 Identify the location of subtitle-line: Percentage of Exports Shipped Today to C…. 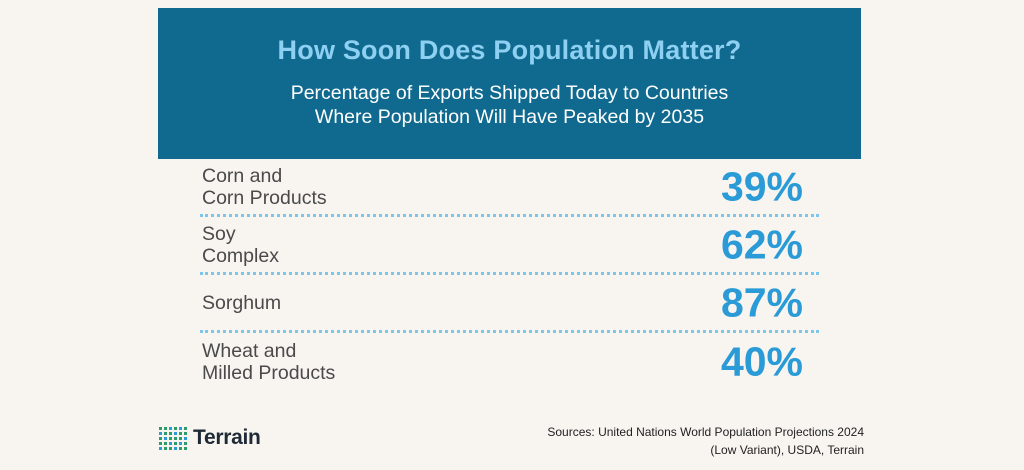
(509, 93).